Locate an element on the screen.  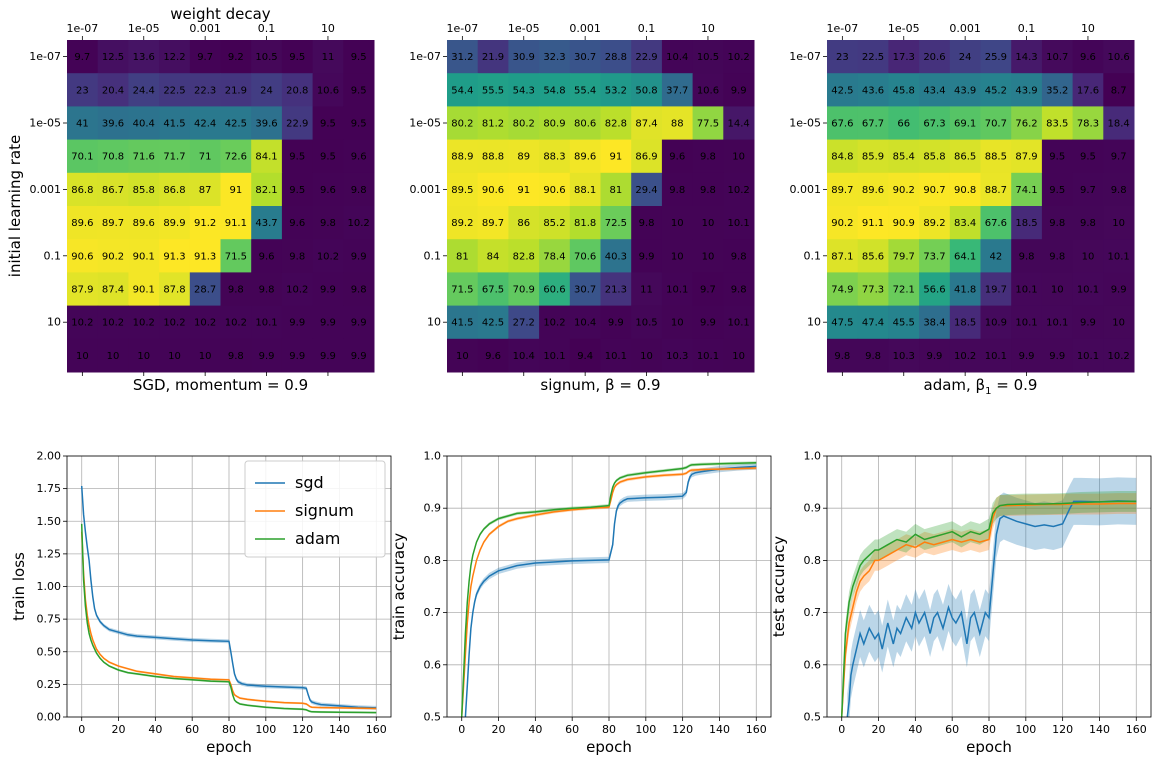
y-tick-label: 1.0 is located at coordinates (433, 456).